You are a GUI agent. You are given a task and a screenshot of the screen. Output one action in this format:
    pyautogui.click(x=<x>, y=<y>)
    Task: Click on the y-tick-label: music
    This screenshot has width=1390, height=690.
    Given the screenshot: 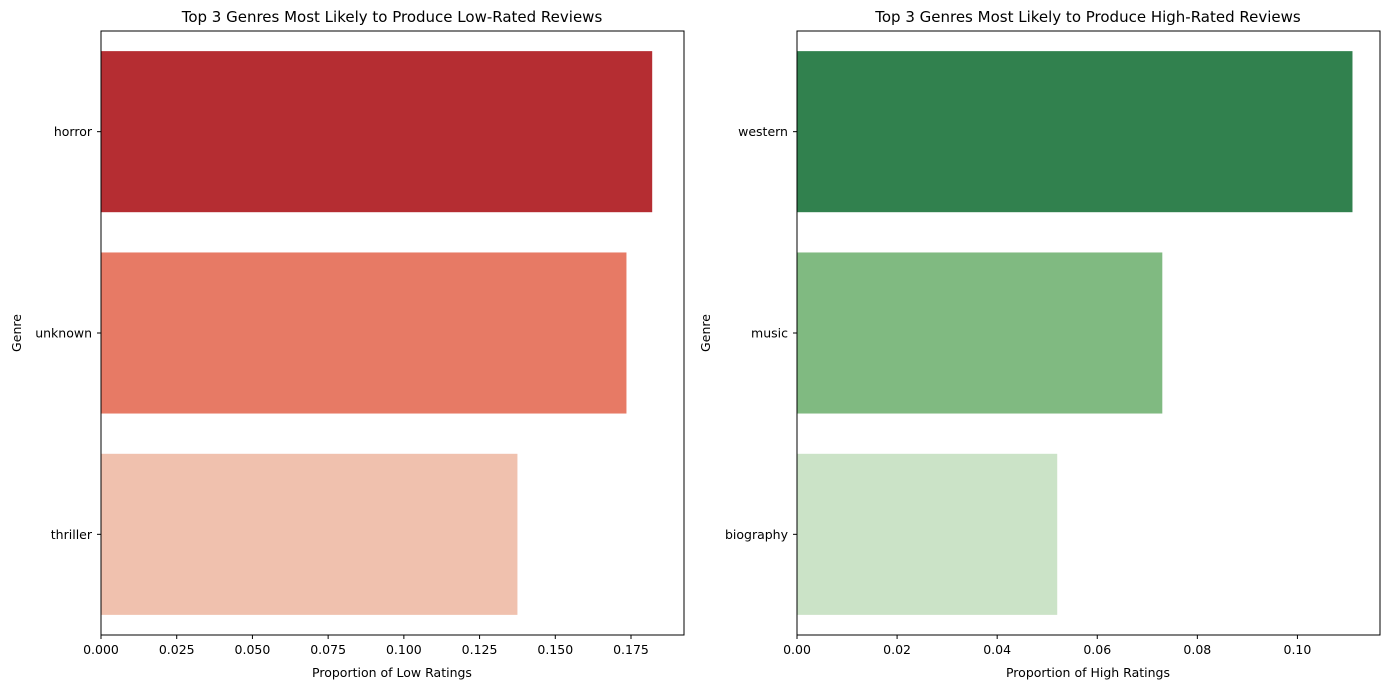 What is the action you would take?
    pyautogui.click(x=769, y=333)
    